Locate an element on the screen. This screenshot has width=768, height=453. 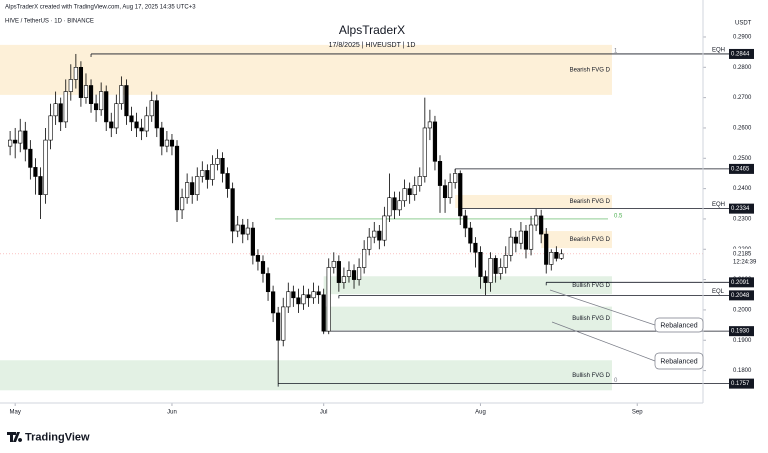
annotation-arrow is located at coordinates (603, 341).